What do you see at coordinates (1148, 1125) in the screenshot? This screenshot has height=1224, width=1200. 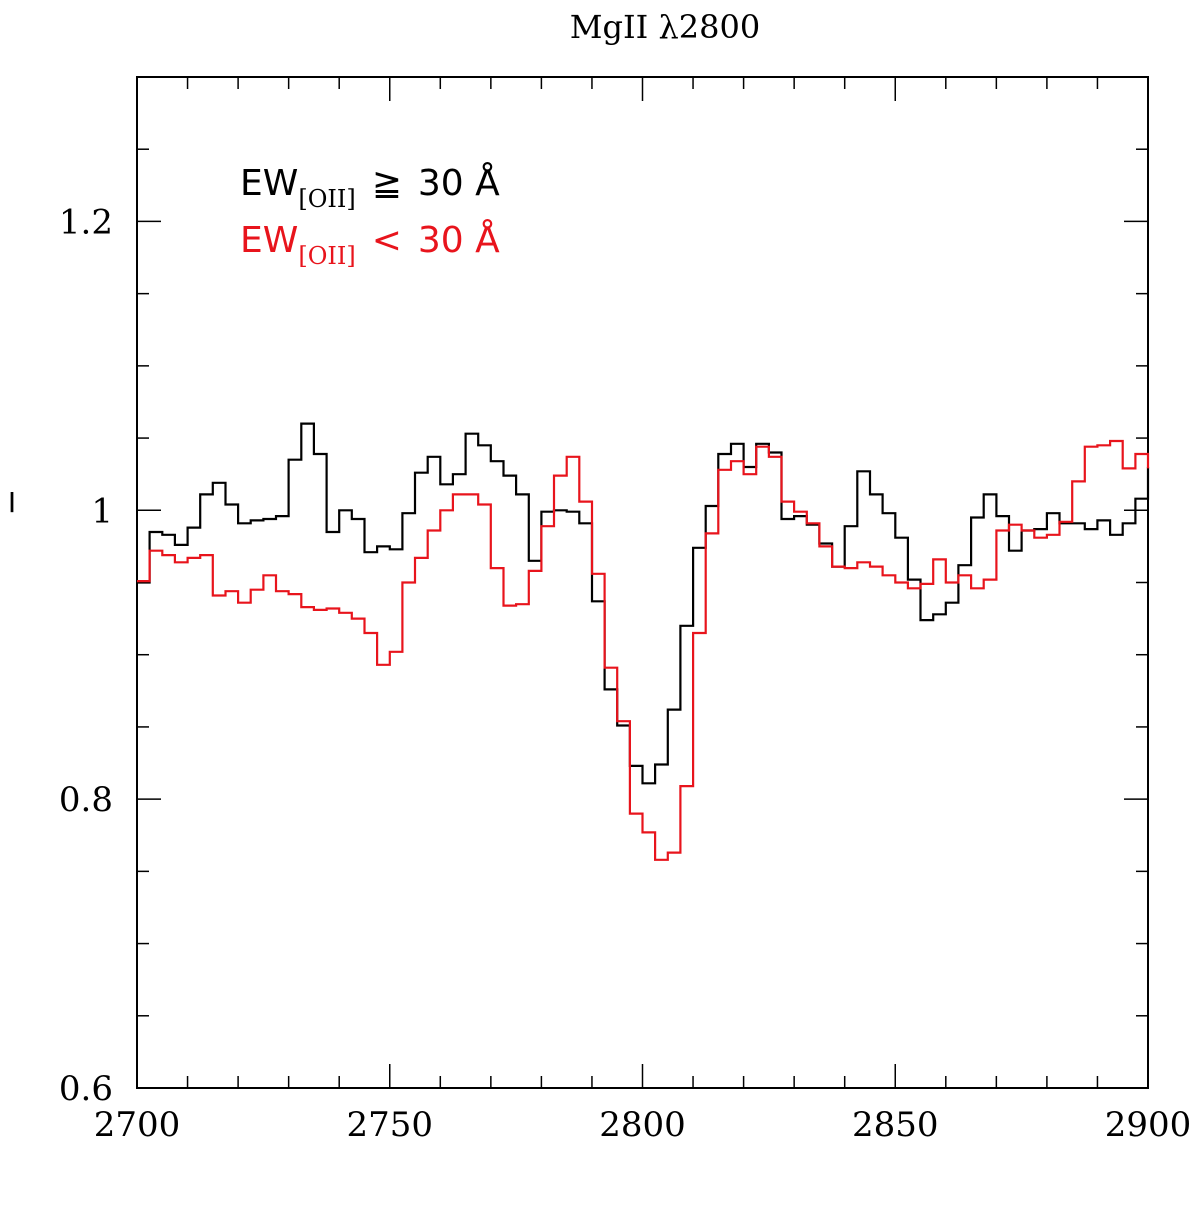 I see `x-tick-label: 2900` at bounding box center [1148, 1125].